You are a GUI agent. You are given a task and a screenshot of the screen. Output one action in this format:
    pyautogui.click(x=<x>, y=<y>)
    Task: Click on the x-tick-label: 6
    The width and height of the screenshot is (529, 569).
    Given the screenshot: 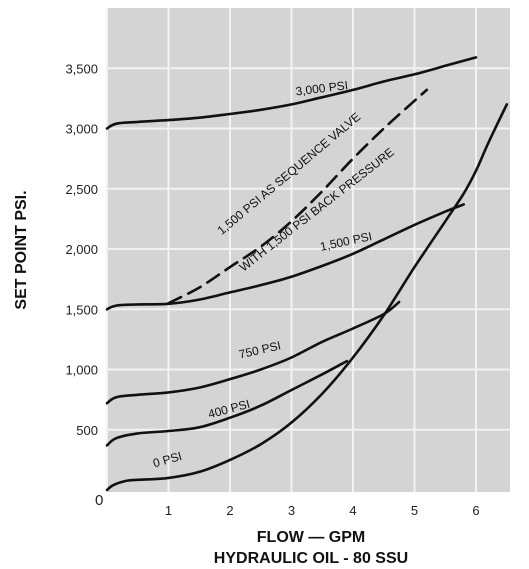 What is the action you would take?
    pyautogui.click(x=475, y=510)
    